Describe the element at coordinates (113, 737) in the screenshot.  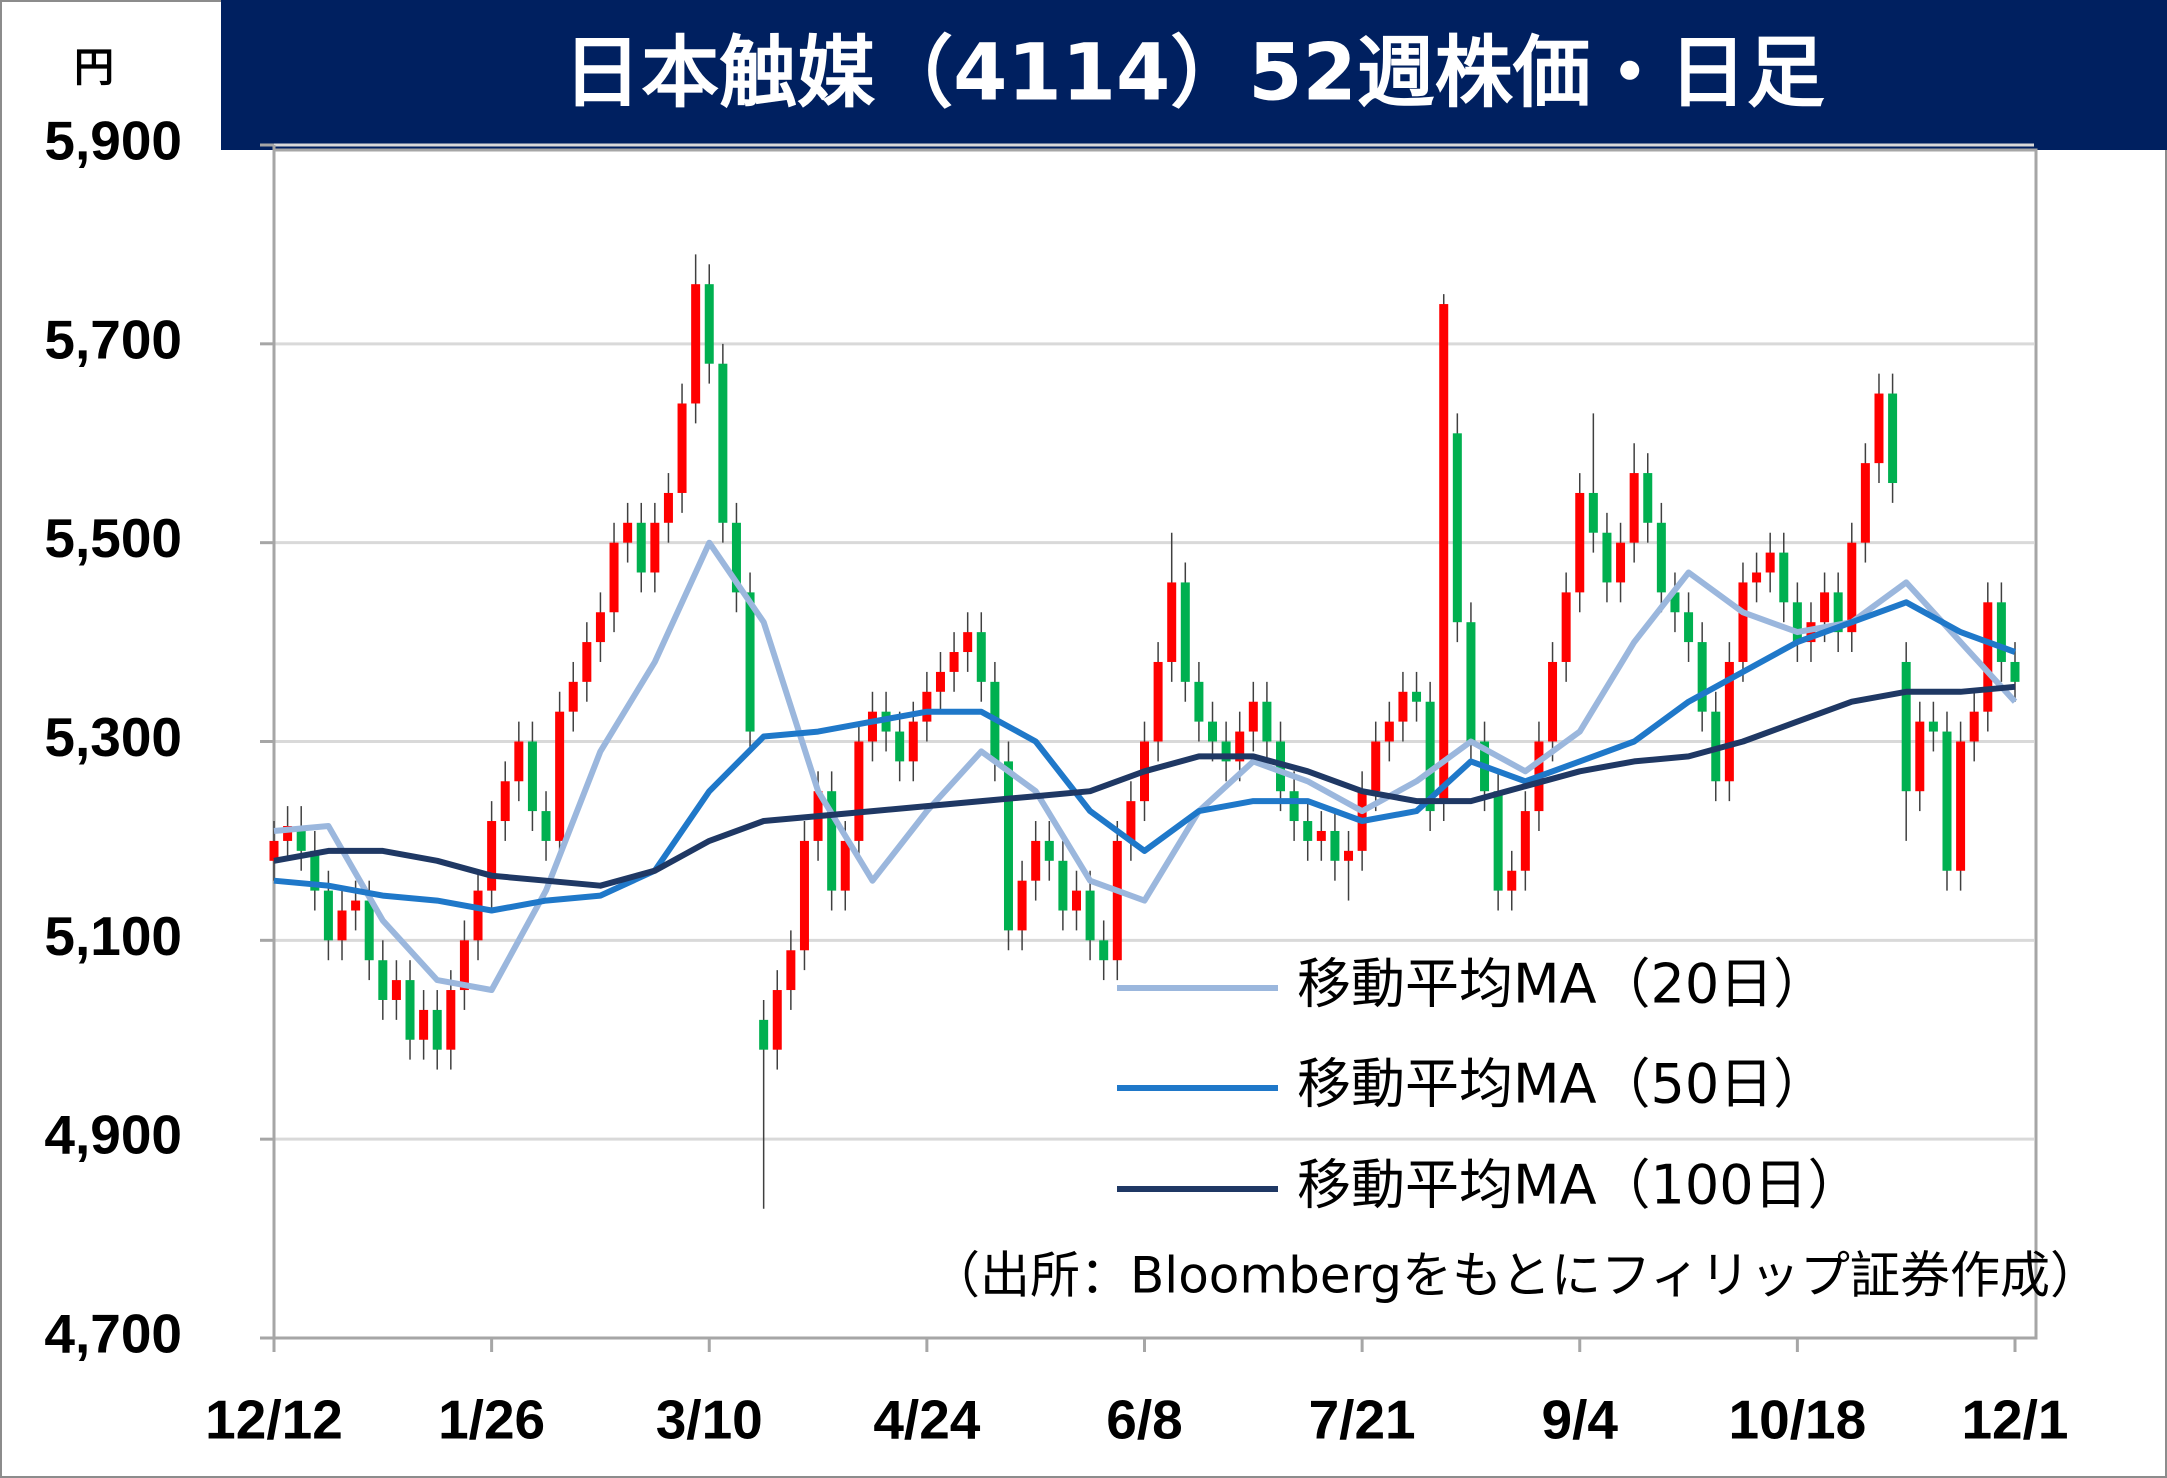
I see `y-tick-label: 5,300` at that location.